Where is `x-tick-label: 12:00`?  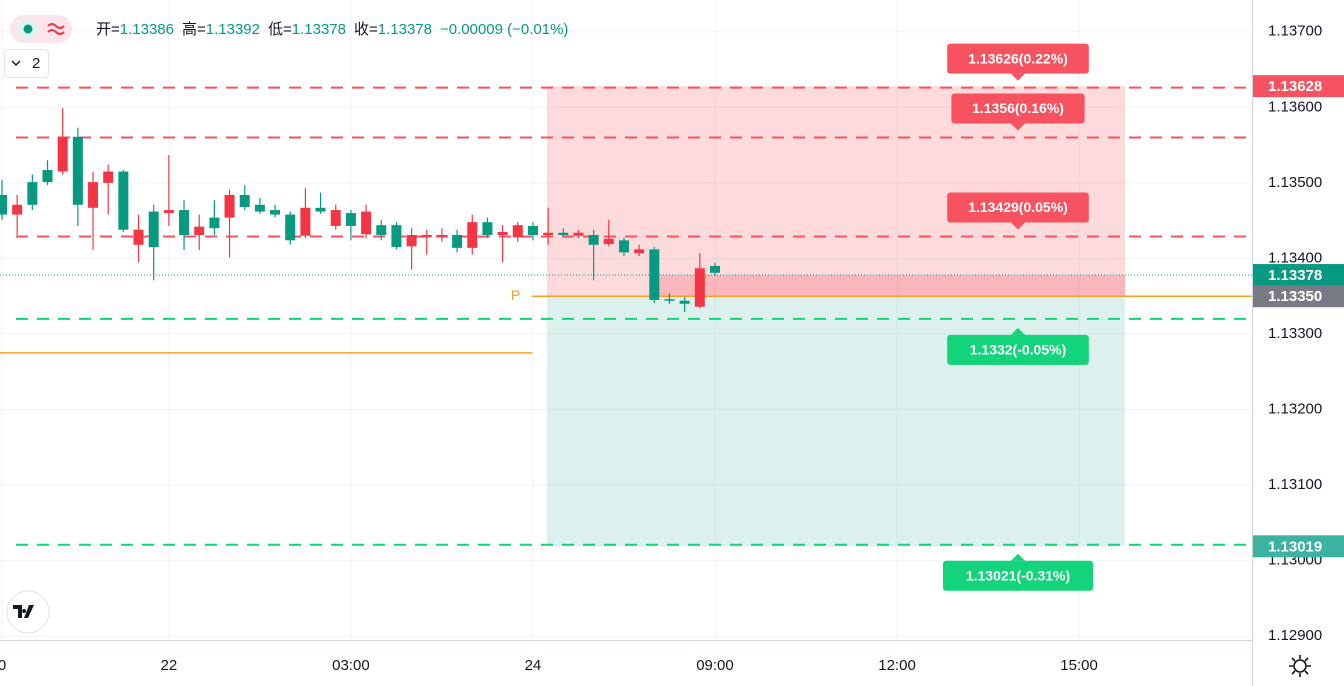
x-tick-label: 12:00 is located at coordinates (897, 665).